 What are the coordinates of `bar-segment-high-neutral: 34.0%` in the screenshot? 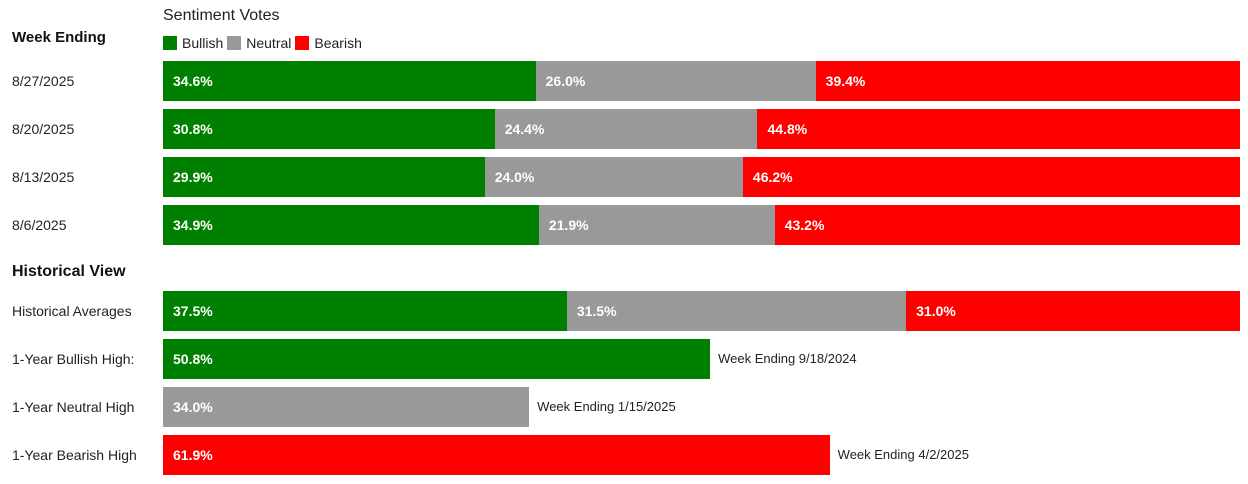 It's located at (346, 407).